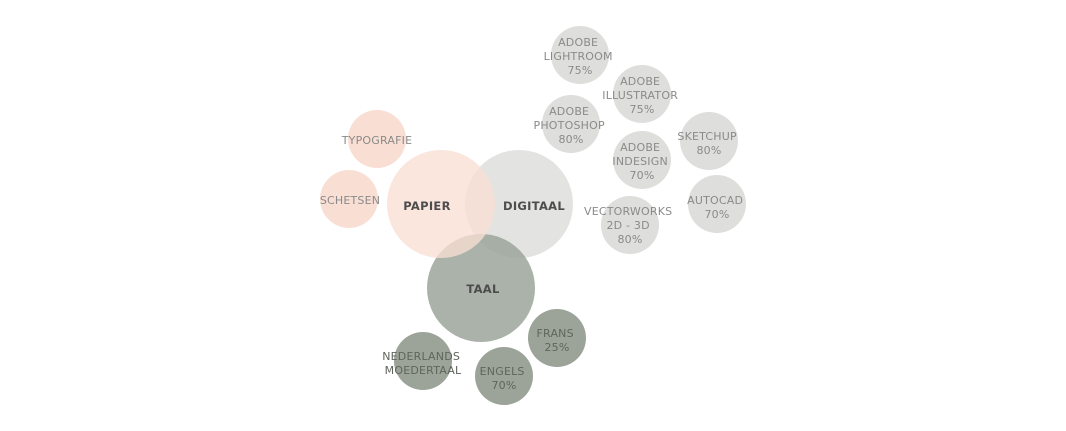 This screenshot has width=1066, height=431. I want to click on skill-label-photoshop: ADOBE PHOTOSHOP 80%, so click(571, 125).